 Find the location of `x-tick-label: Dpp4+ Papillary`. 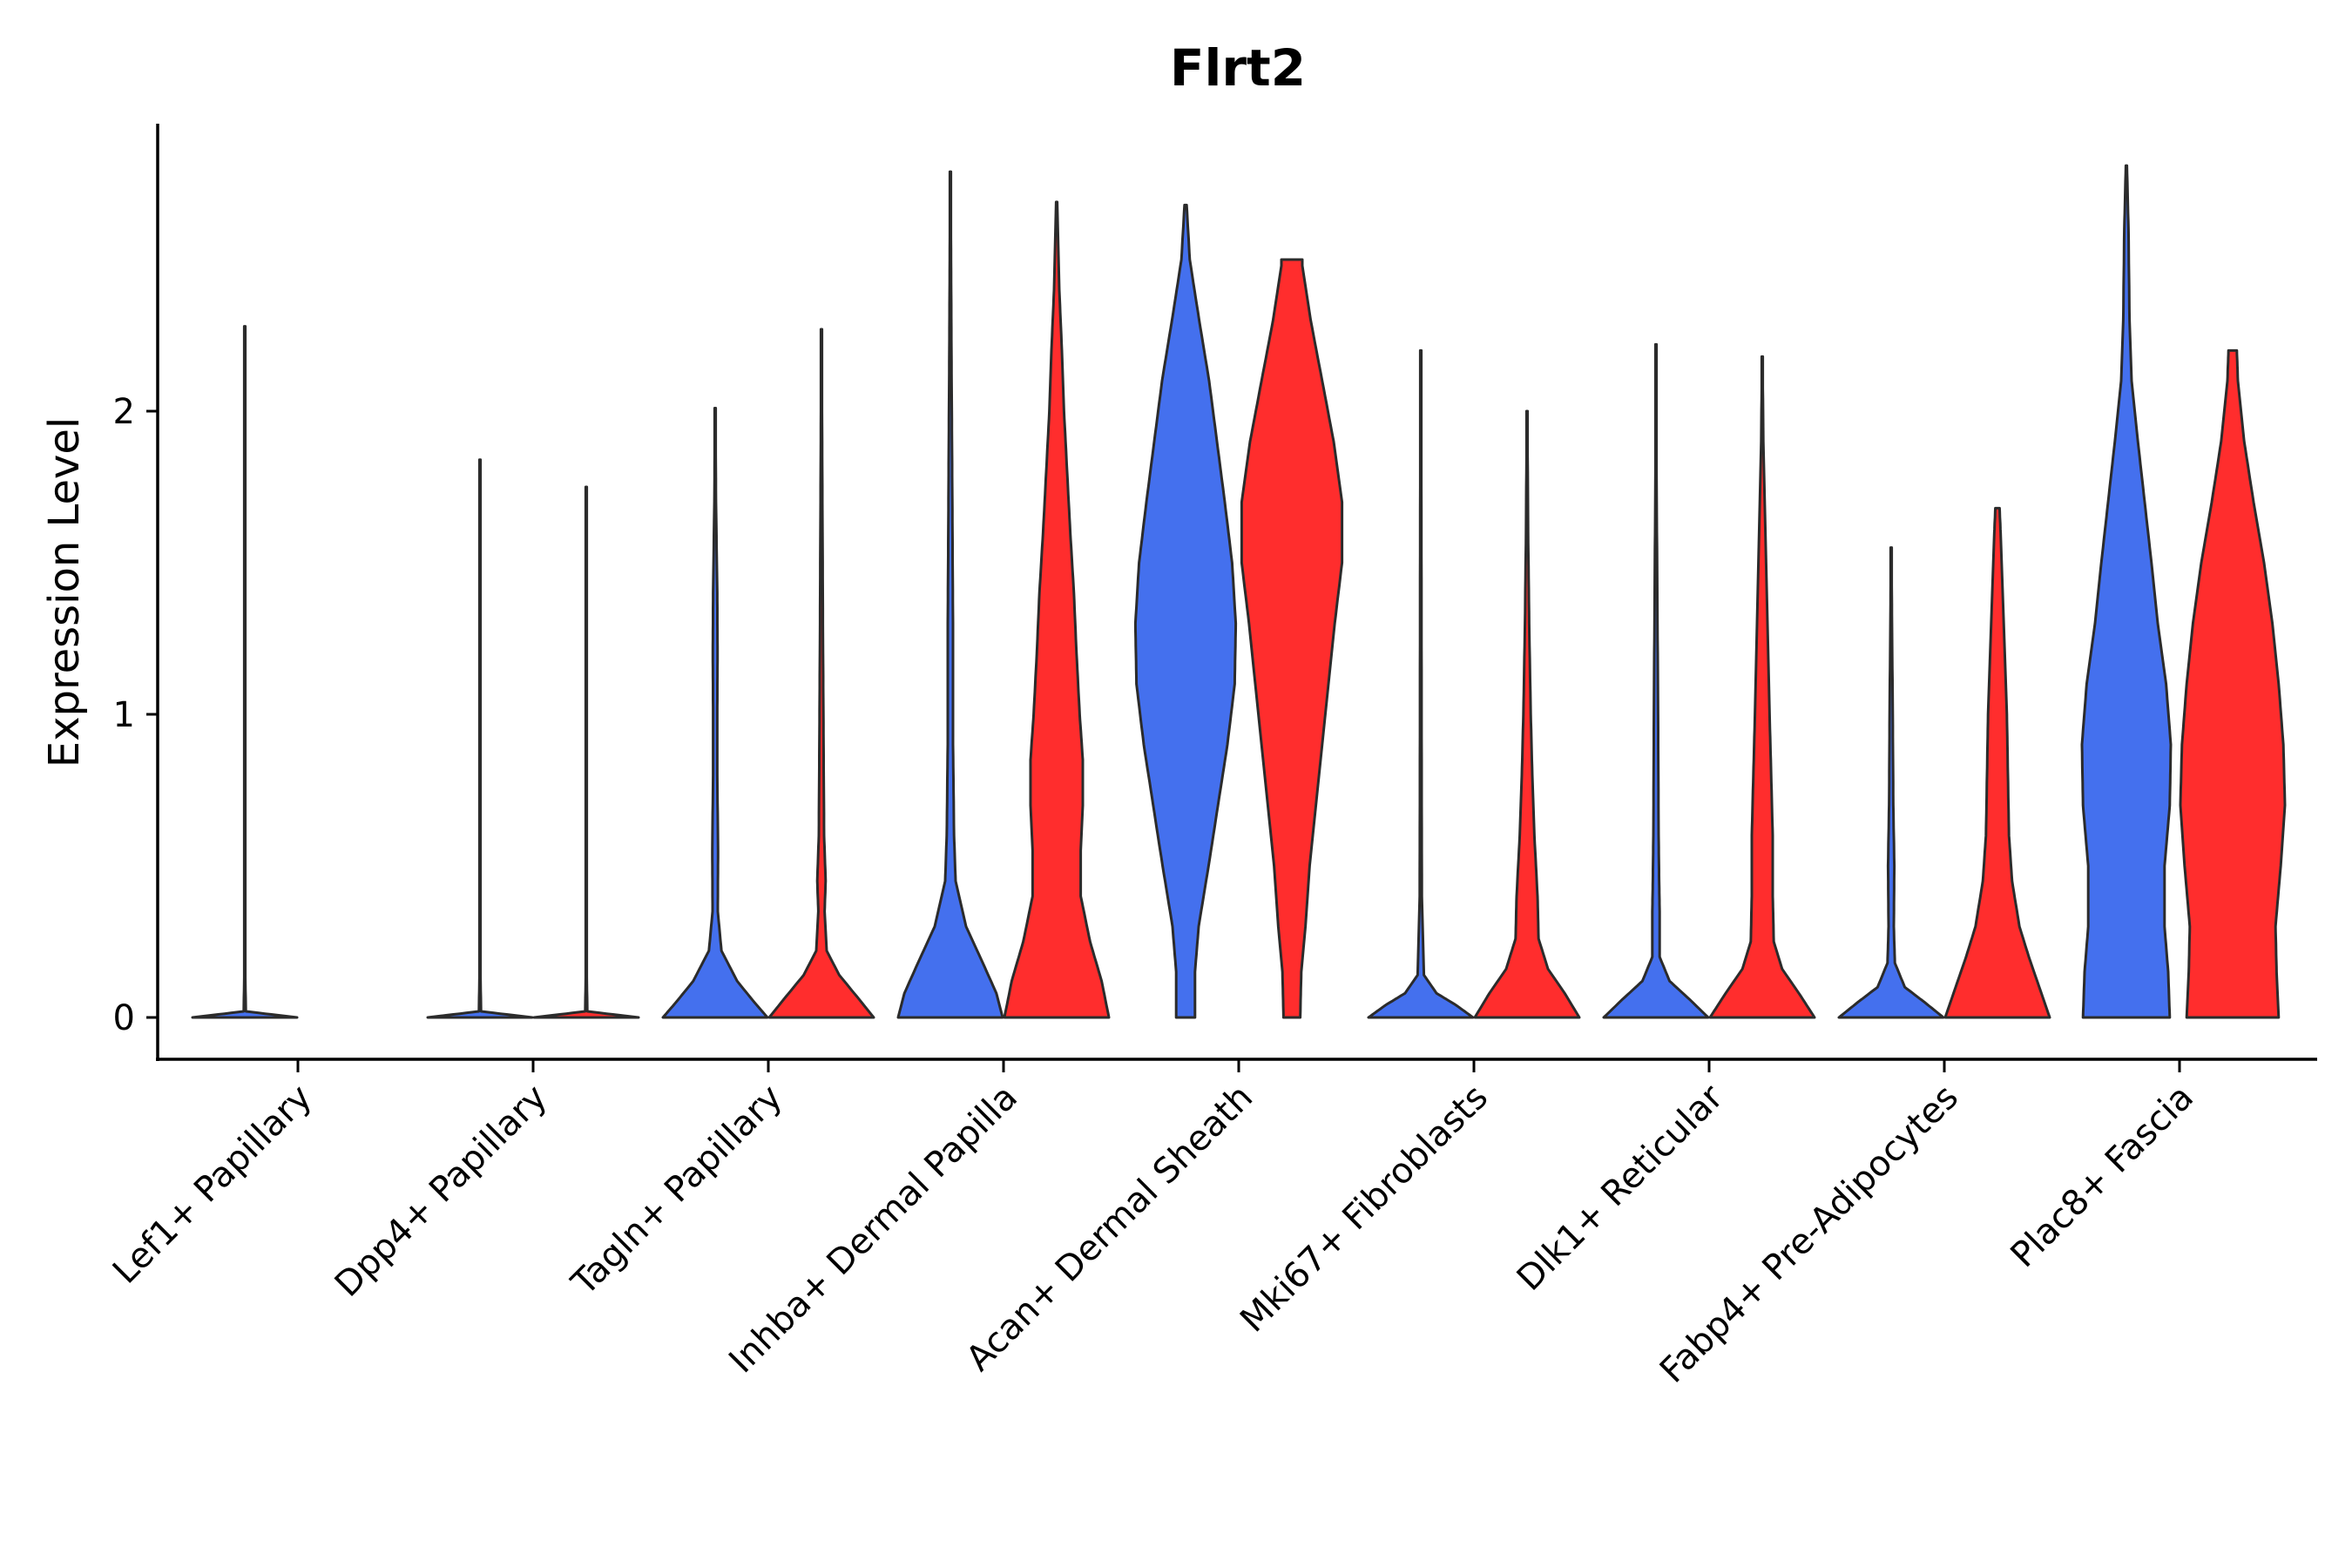

x-tick-label: Dpp4+ Papillary is located at coordinates (442, 1191).